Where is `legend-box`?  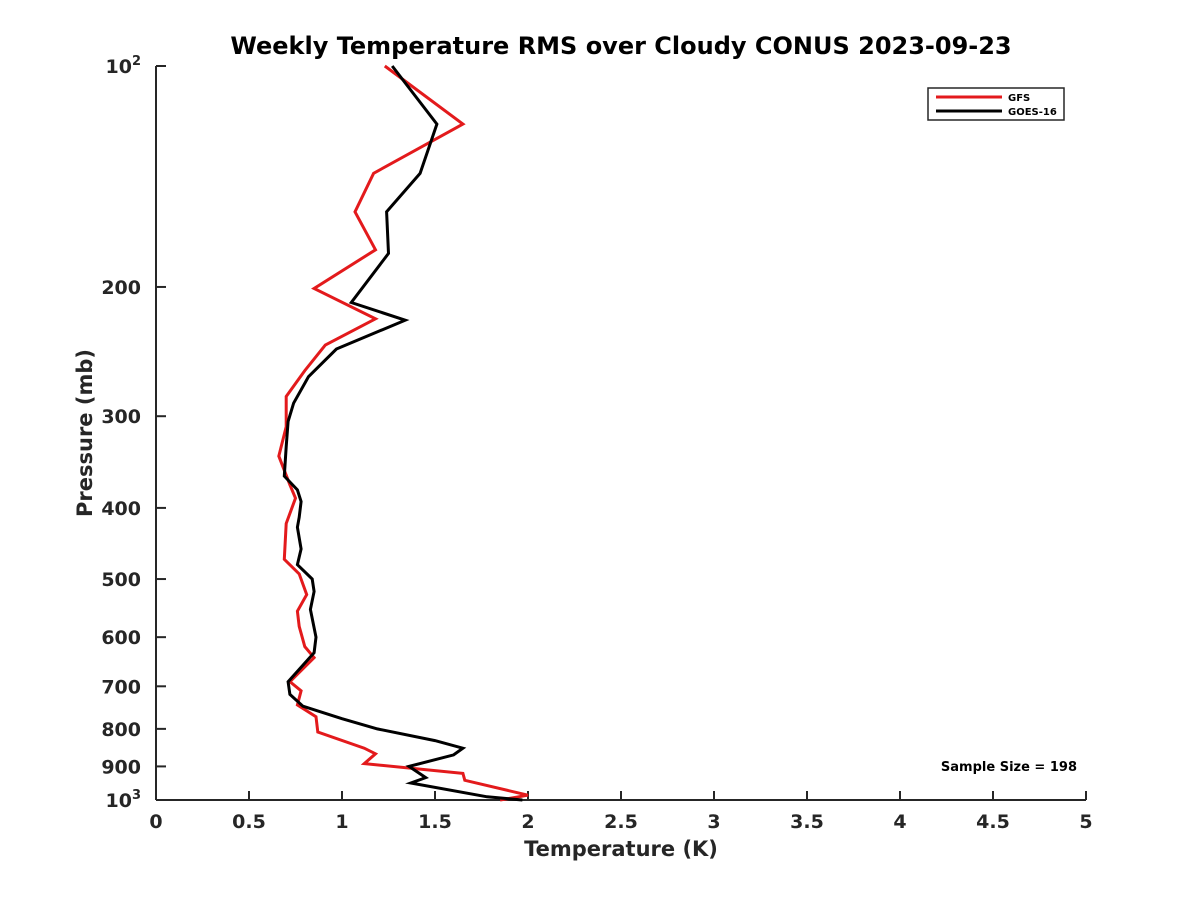
legend-box is located at coordinates (996, 104).